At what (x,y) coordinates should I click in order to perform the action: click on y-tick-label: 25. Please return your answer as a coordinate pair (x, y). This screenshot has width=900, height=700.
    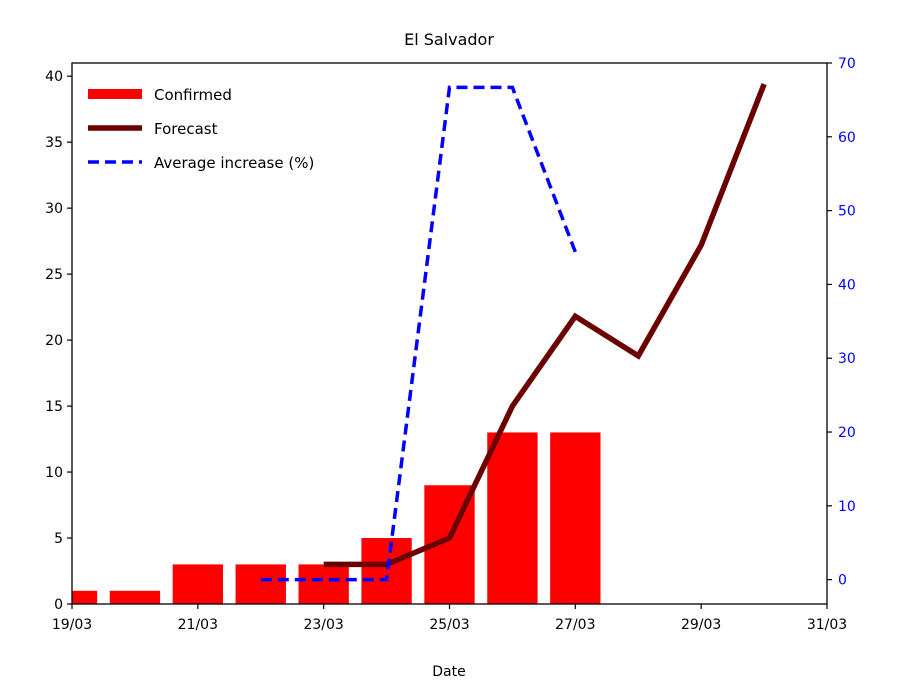
    Looking at the image, I should click on (54, 275).